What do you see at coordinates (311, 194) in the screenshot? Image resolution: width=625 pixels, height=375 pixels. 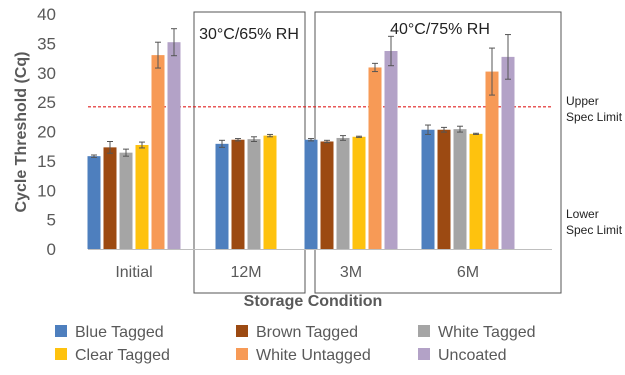 I see `bar-blue-tagged-3m` at bounding box center [311, 194].